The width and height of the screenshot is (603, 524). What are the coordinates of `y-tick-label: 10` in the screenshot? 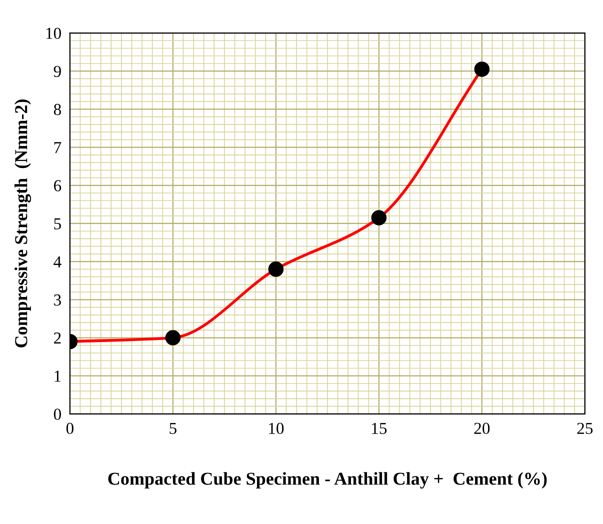 It's located at (53, 33).